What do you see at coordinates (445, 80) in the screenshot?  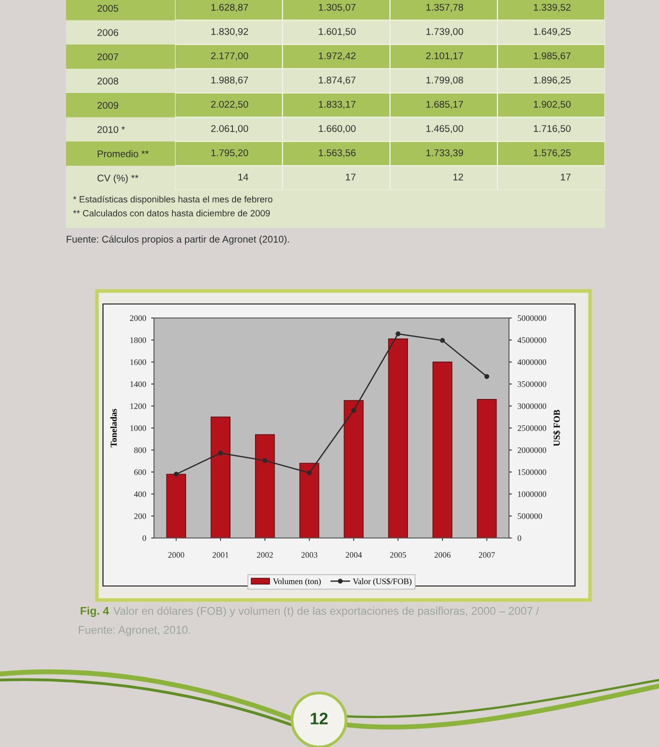 I see `data-label: 1.799,08` at bounding box center [445, 80].